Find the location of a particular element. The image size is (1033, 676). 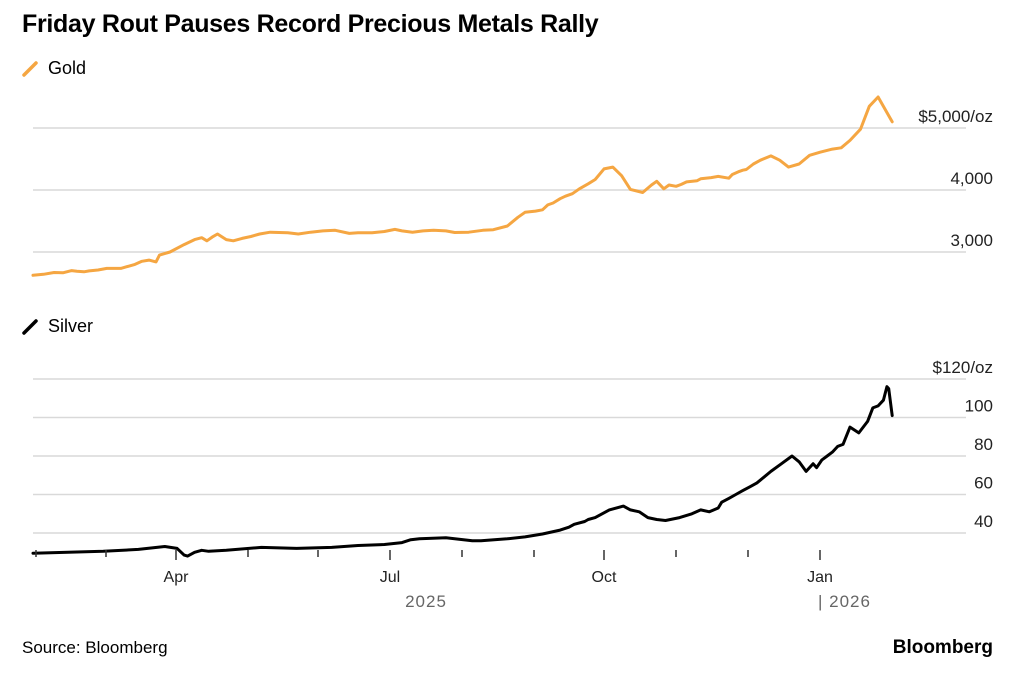

legend-gold-label: Gold is located at coordinates (67, 68).